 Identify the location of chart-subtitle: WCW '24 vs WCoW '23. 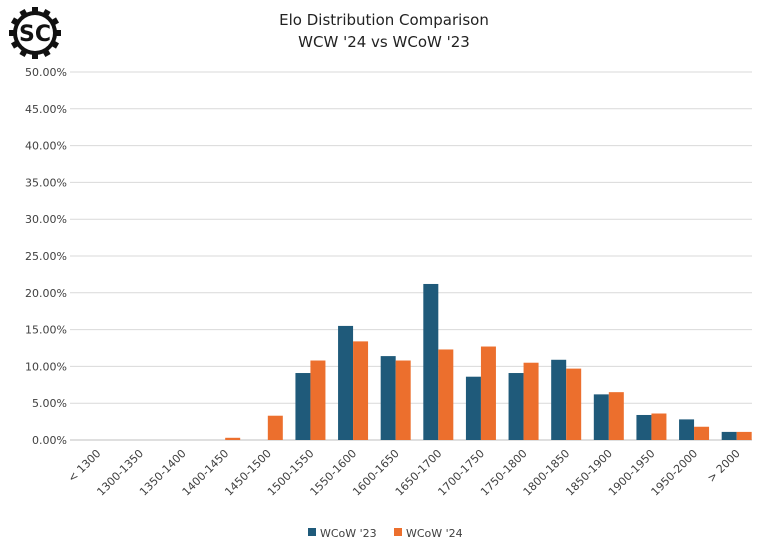
(384, 42).